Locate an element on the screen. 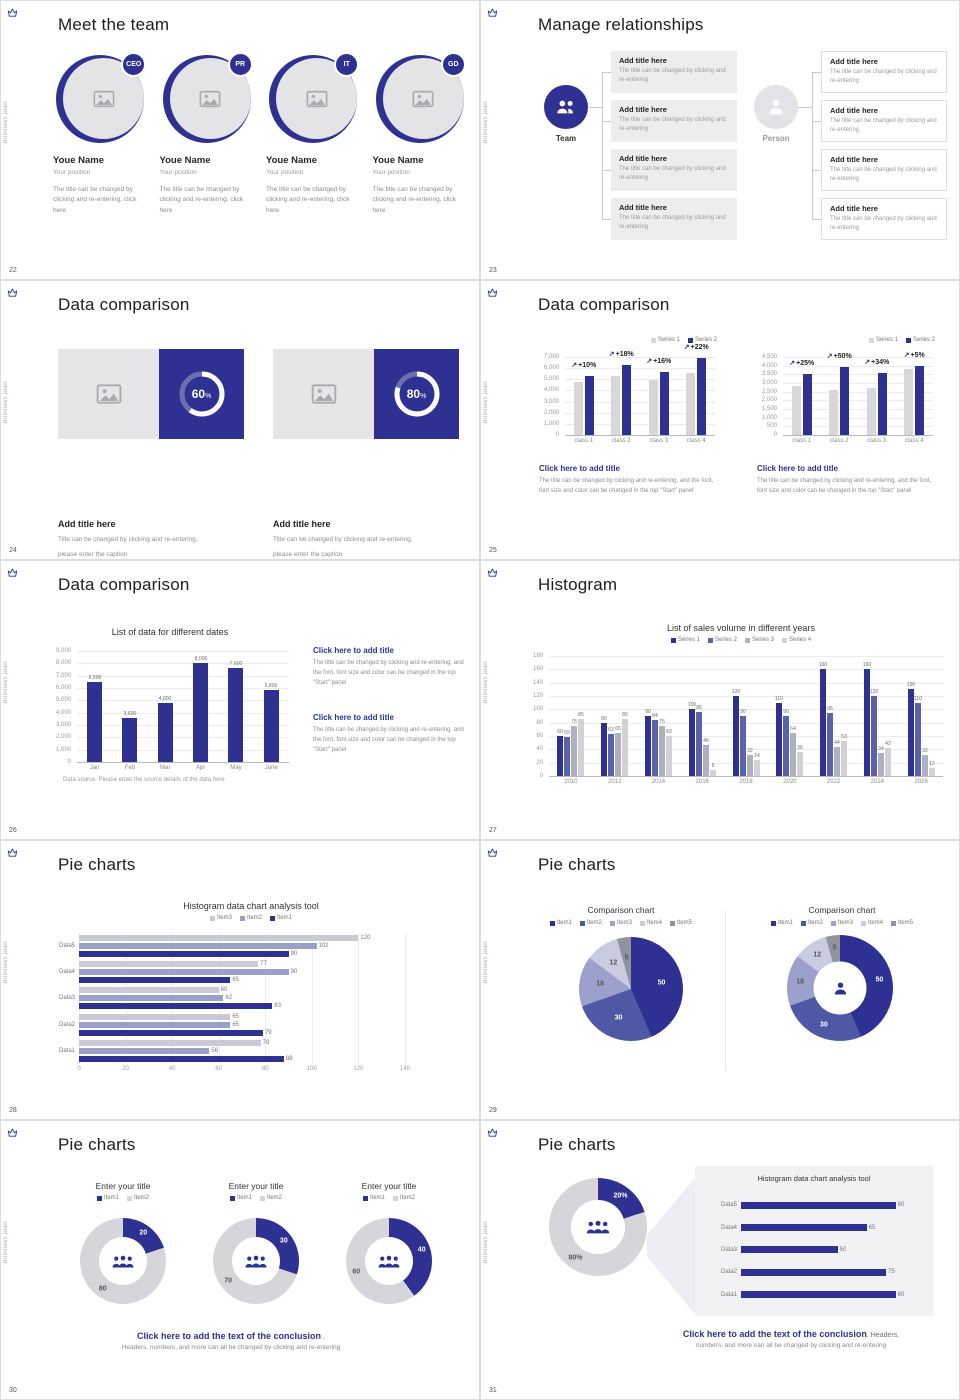 The image size is (960, 1400). people-icon is located at coordinates (566, 107).